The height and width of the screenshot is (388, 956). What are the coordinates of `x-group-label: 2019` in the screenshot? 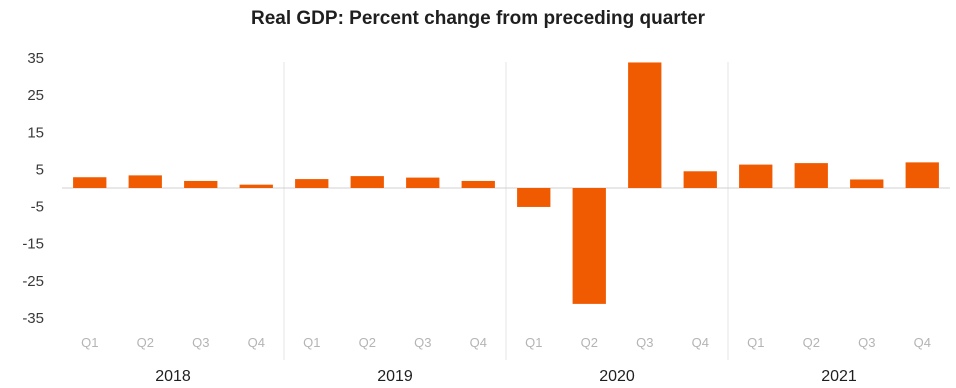 It's located at (395, 376).